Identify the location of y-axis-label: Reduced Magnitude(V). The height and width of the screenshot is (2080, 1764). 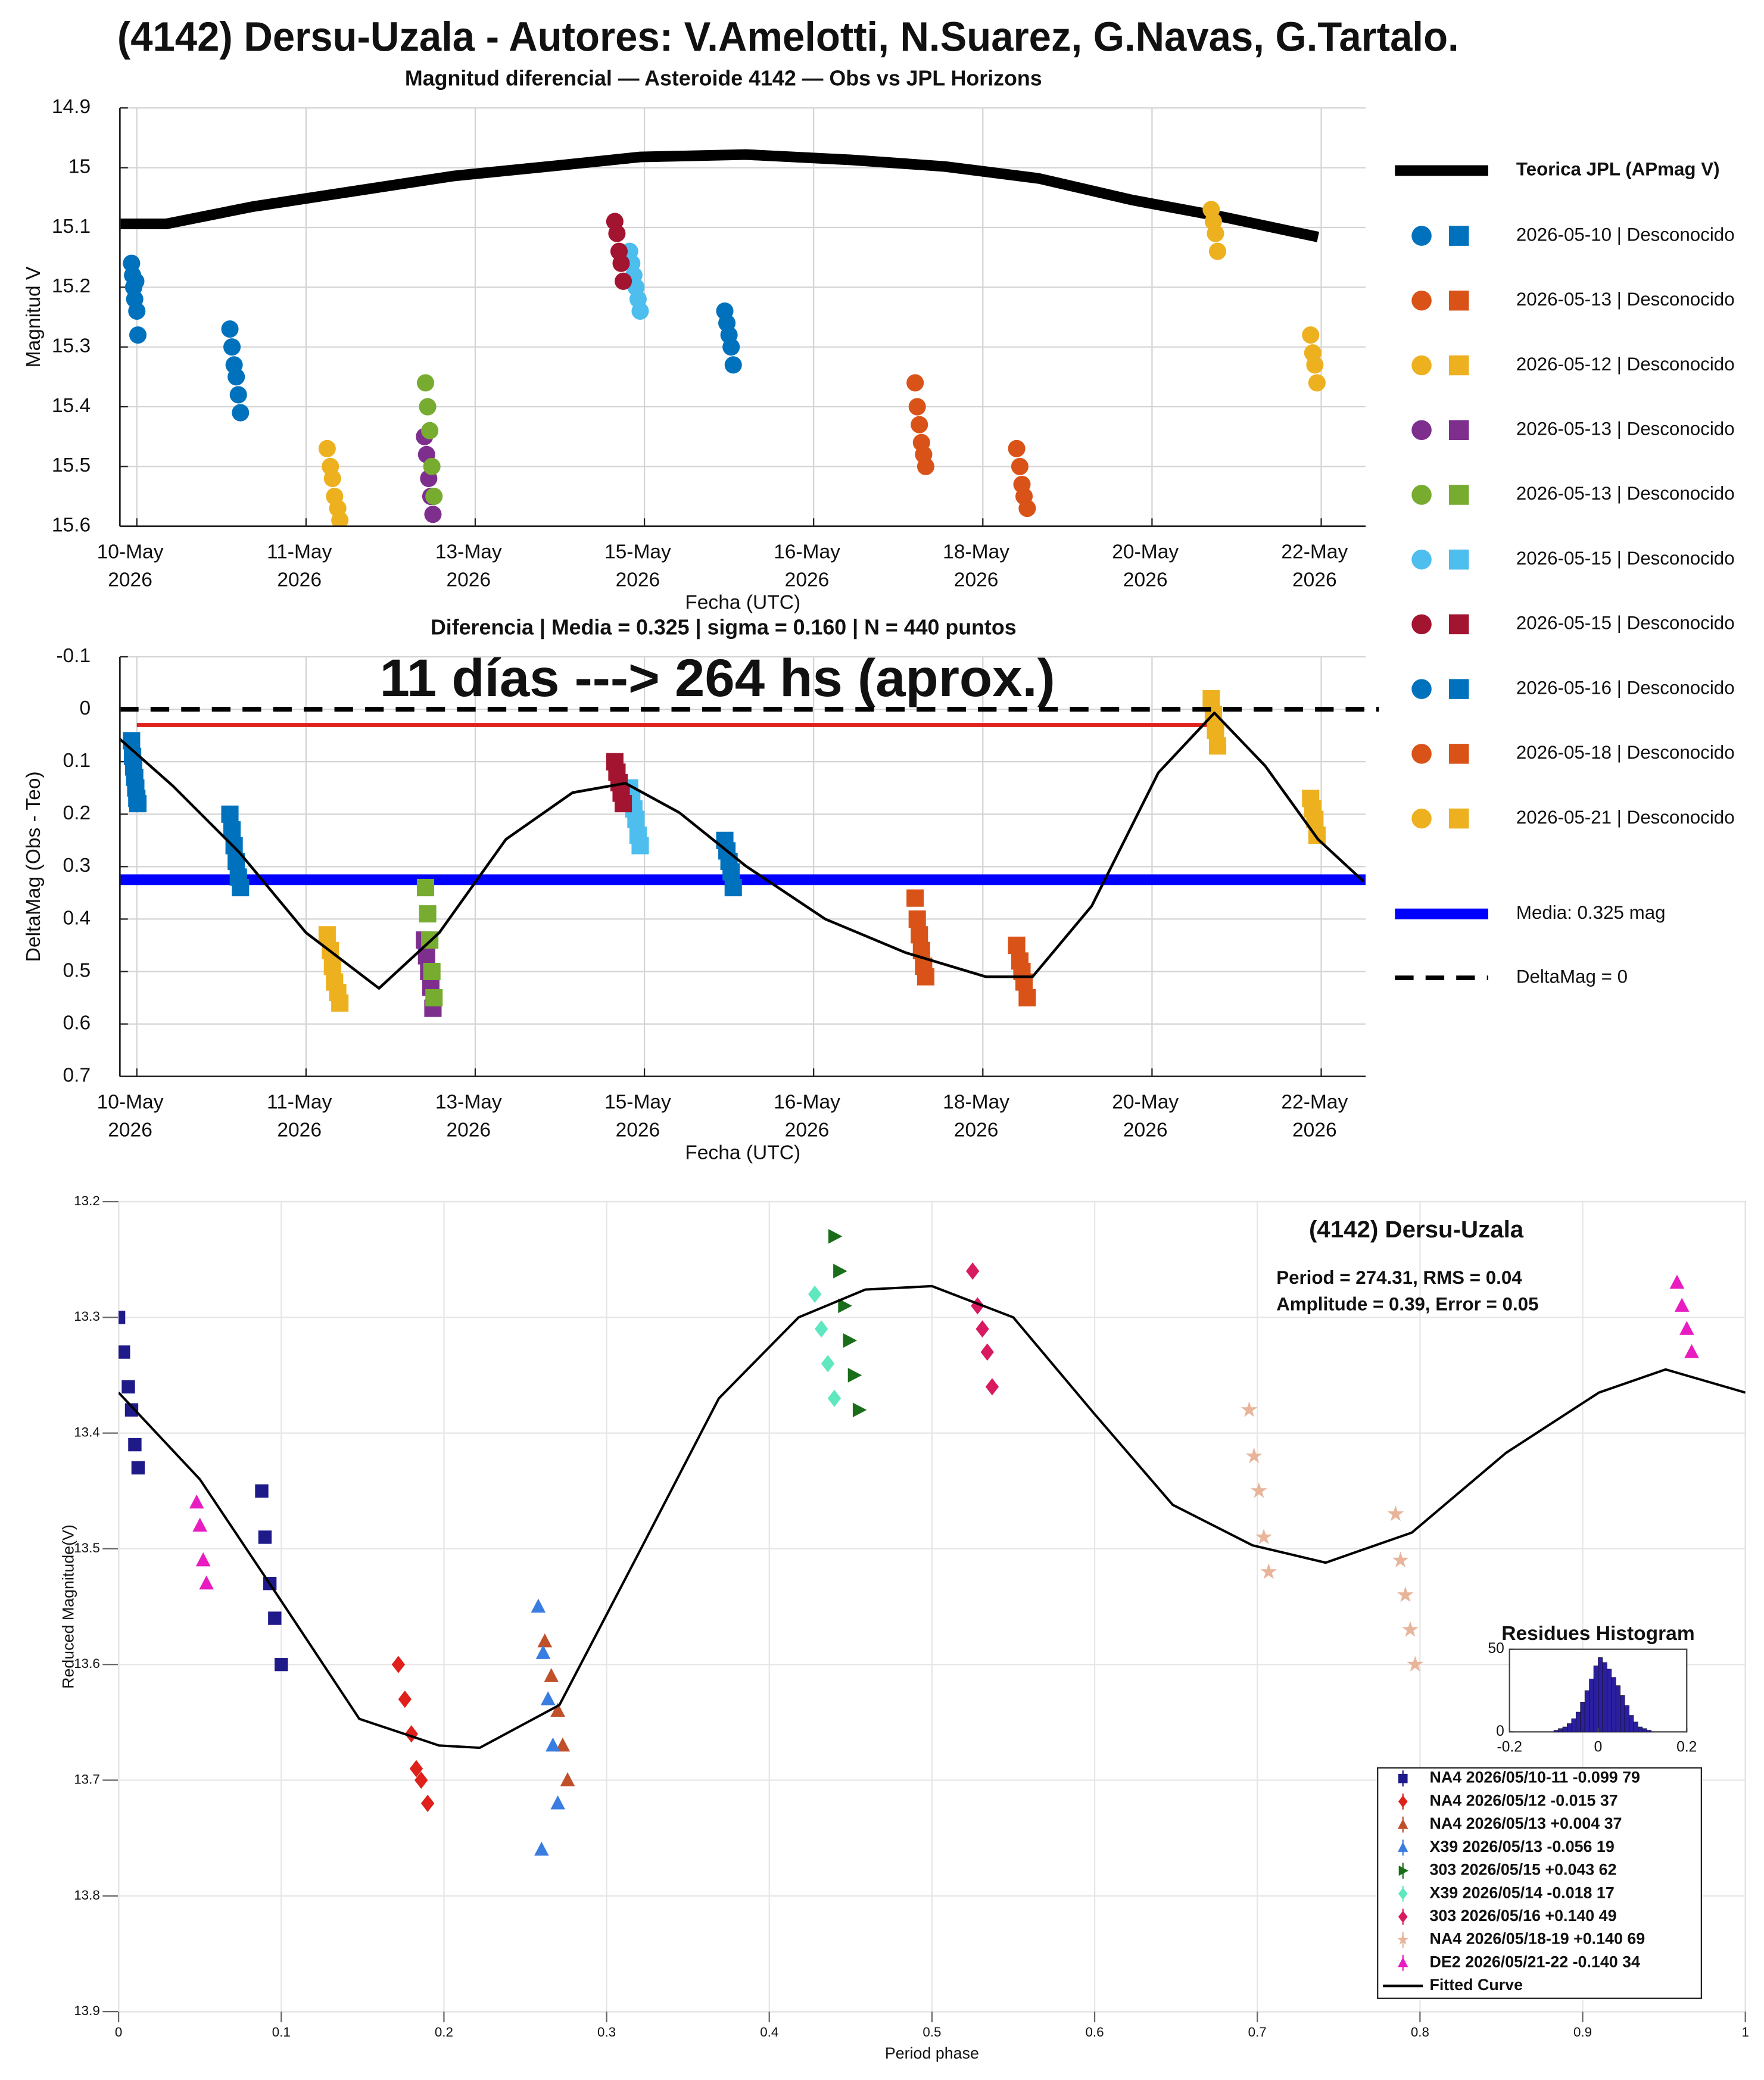
(68, 1606).